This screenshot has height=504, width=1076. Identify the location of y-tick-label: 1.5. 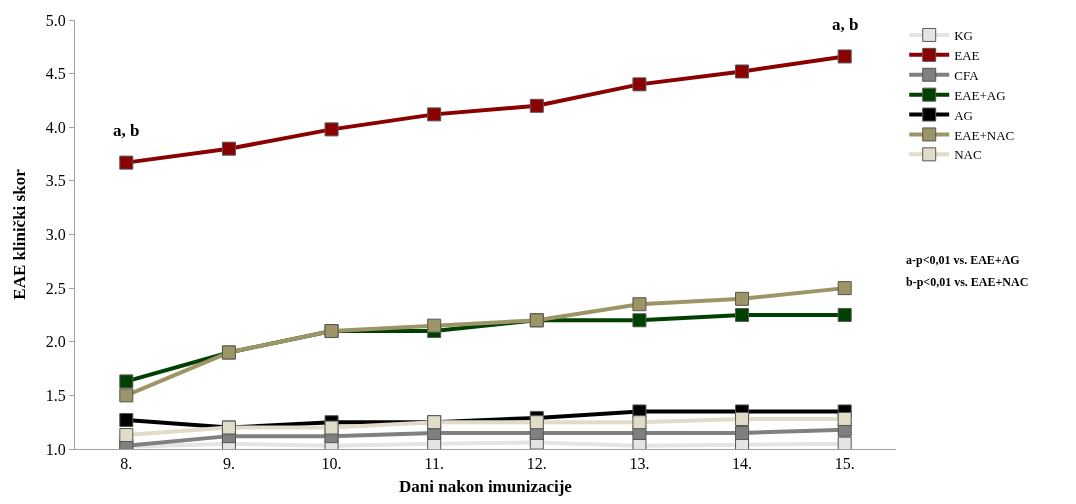
(55, 395).